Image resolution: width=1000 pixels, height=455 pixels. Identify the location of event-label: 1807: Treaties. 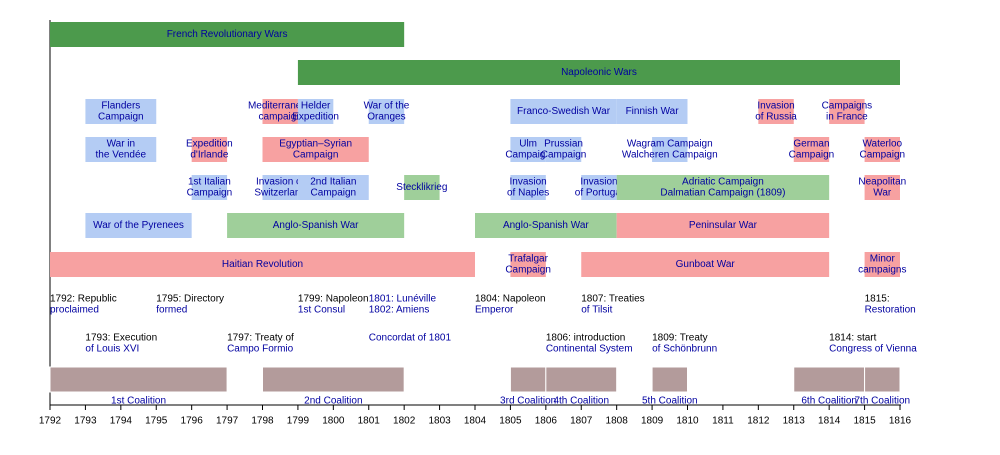
(612, 299).